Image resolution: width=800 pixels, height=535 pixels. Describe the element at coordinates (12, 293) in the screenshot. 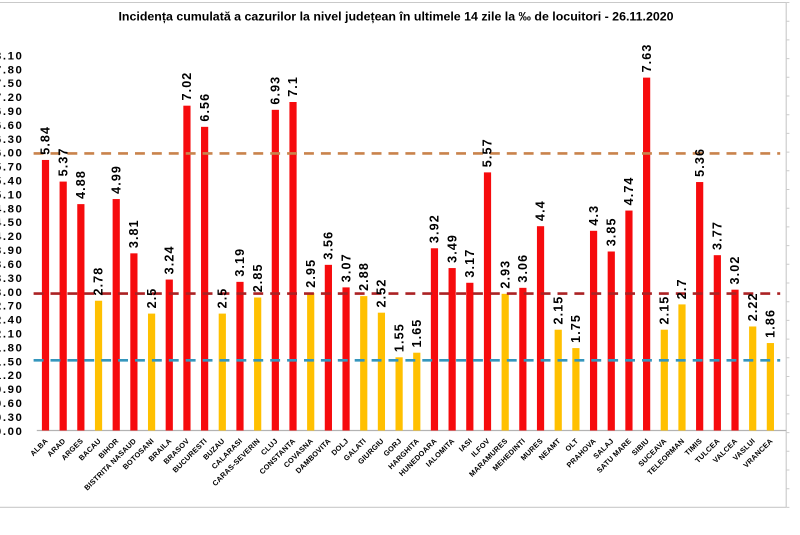

I see `svg-text: 3.00` at that location.